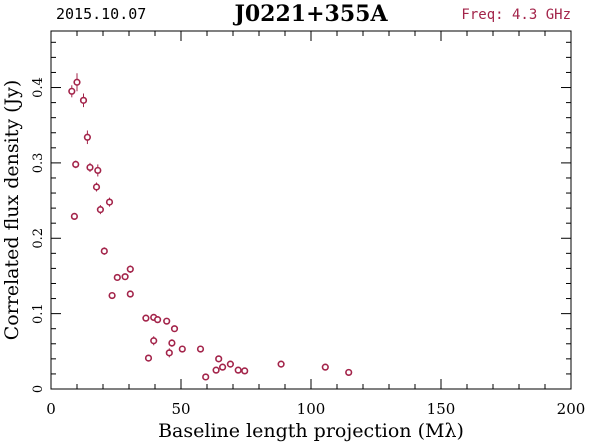  Describe the element at coordinates (12, 210) in the screenshot. I see `y-axis-label: Correlated flux density (Jy)` at that location.